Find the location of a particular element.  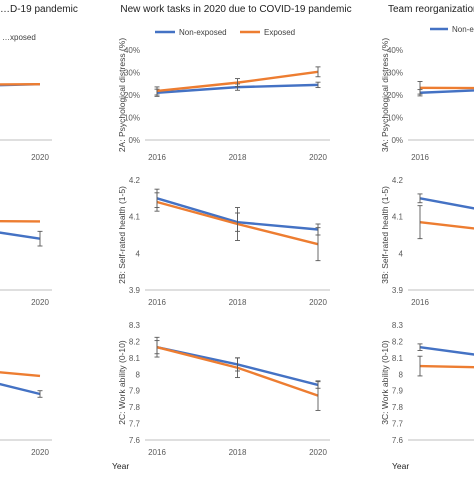

legend: Non-exposed Exposed is located at coordinates (225, 32).